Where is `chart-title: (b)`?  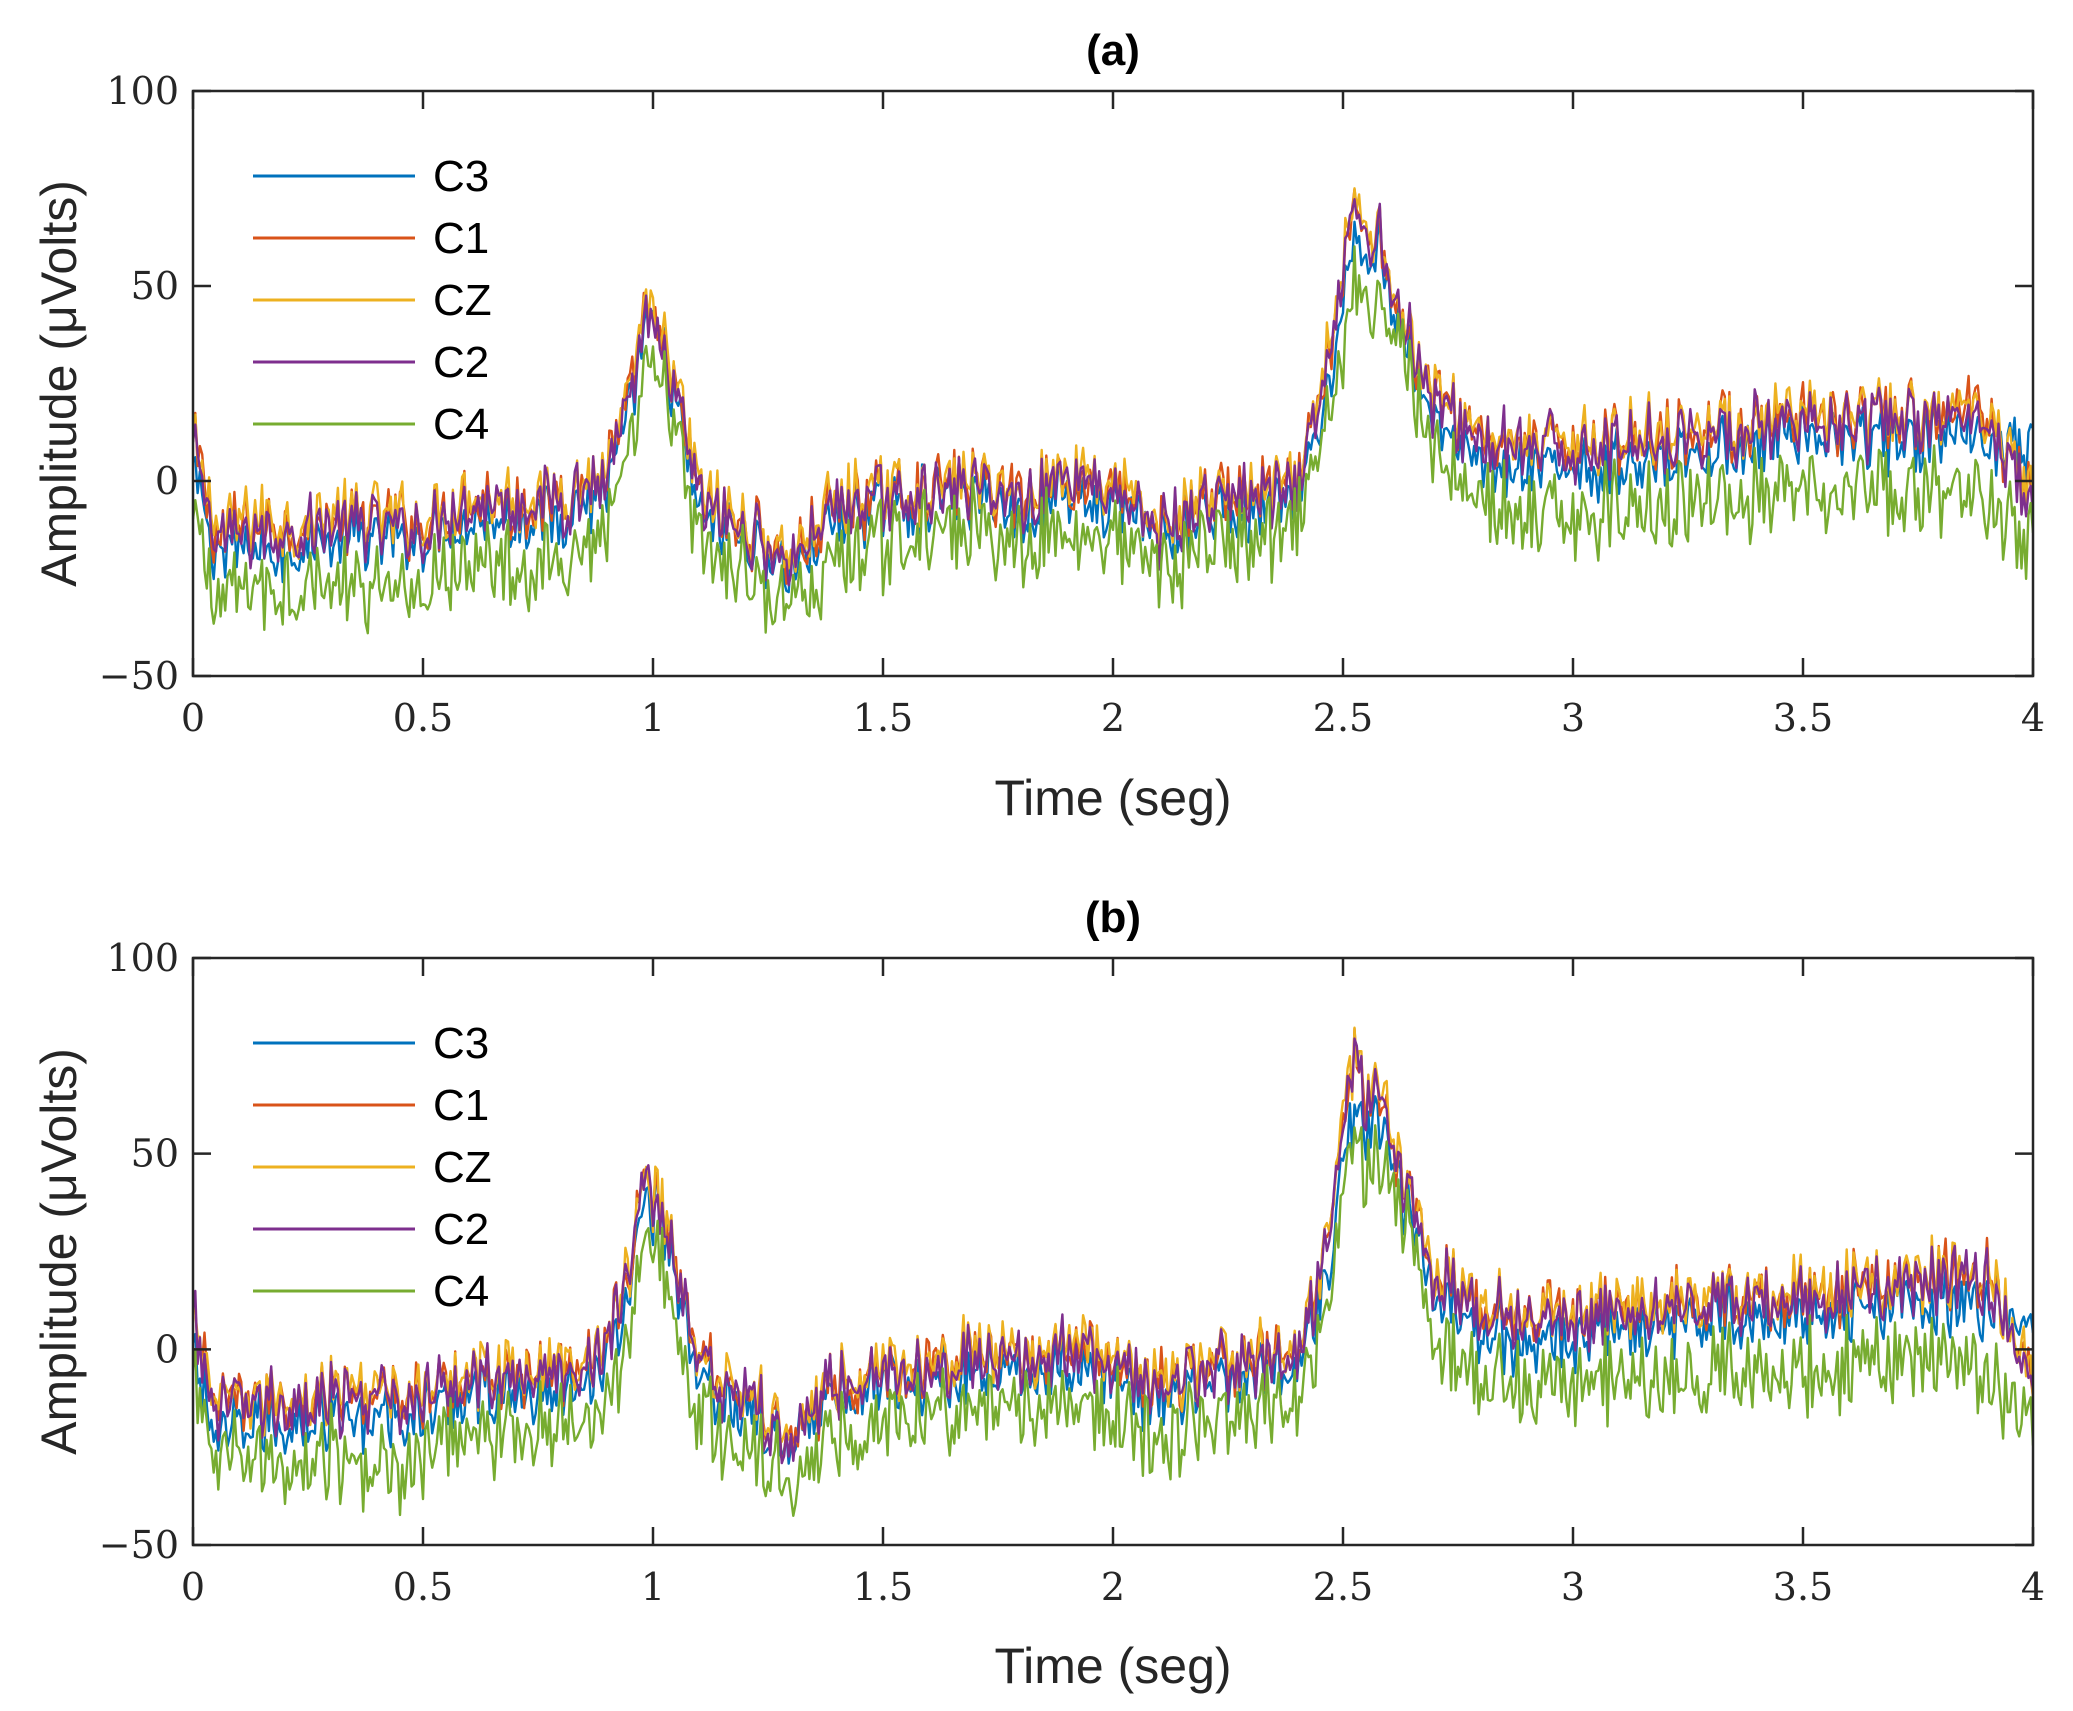
chart-title: (b) is located at coordinates (1113, 917).